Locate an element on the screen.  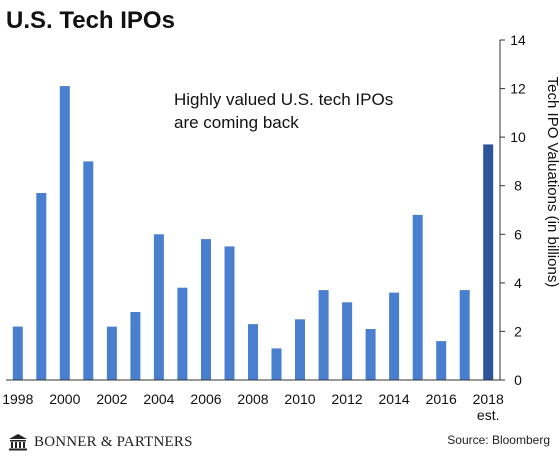
y-tick-label: 10 is located at coordinates (518, 137).